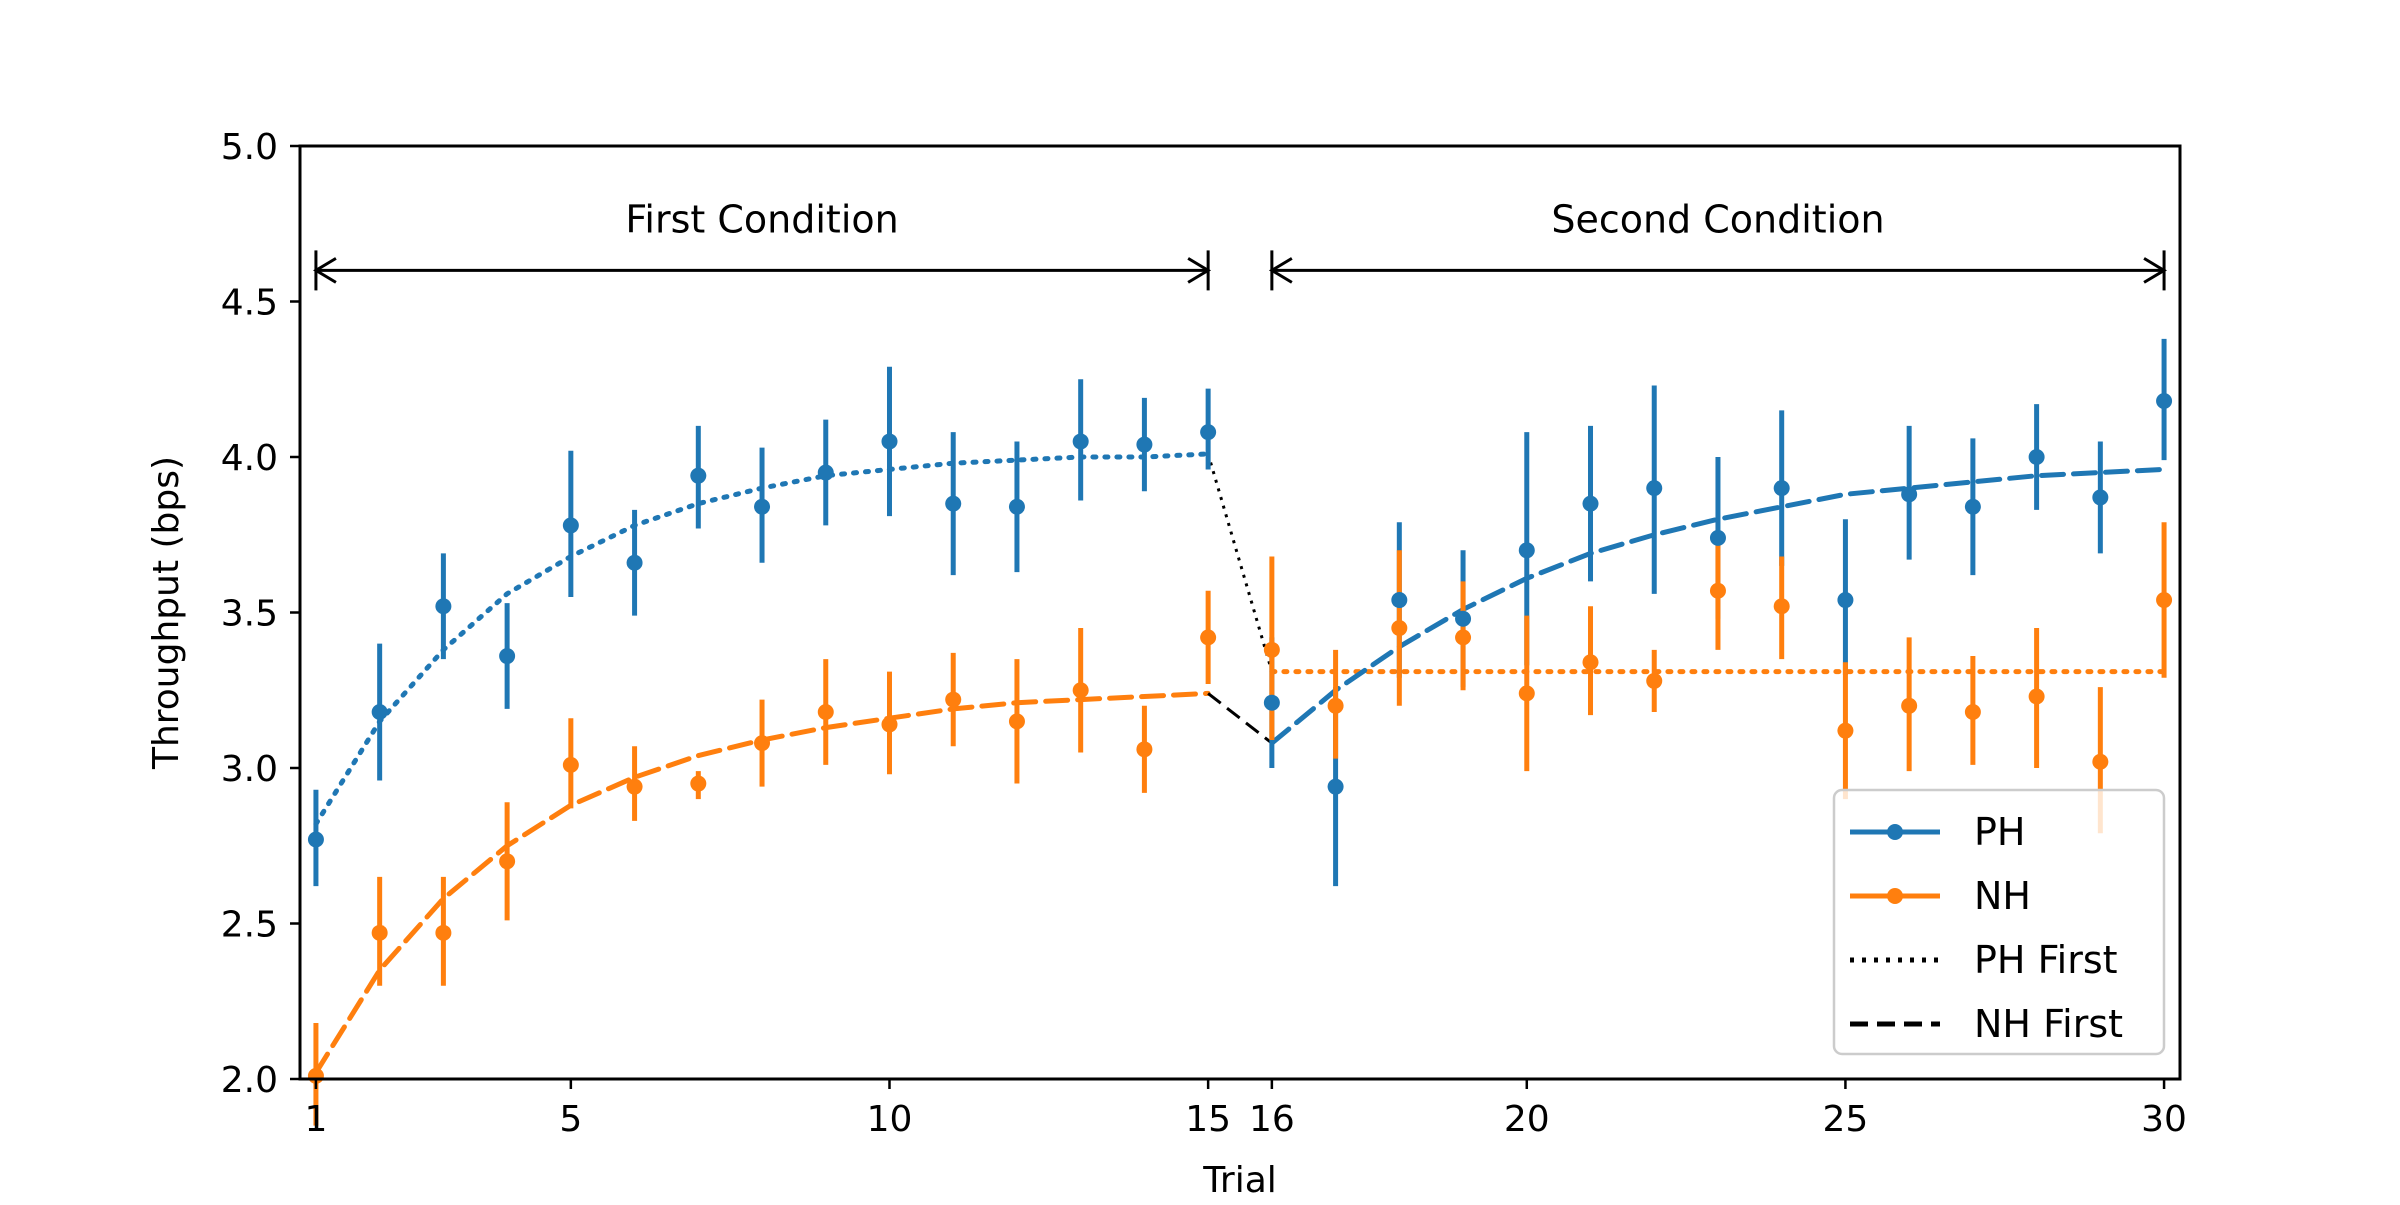 The width and height of the screenshot is (2400, 1205). What do you see at coordinates (890, 1119) in the screenshot?
I see `x-tick-label: 10` at bounding box center [890, 1119].